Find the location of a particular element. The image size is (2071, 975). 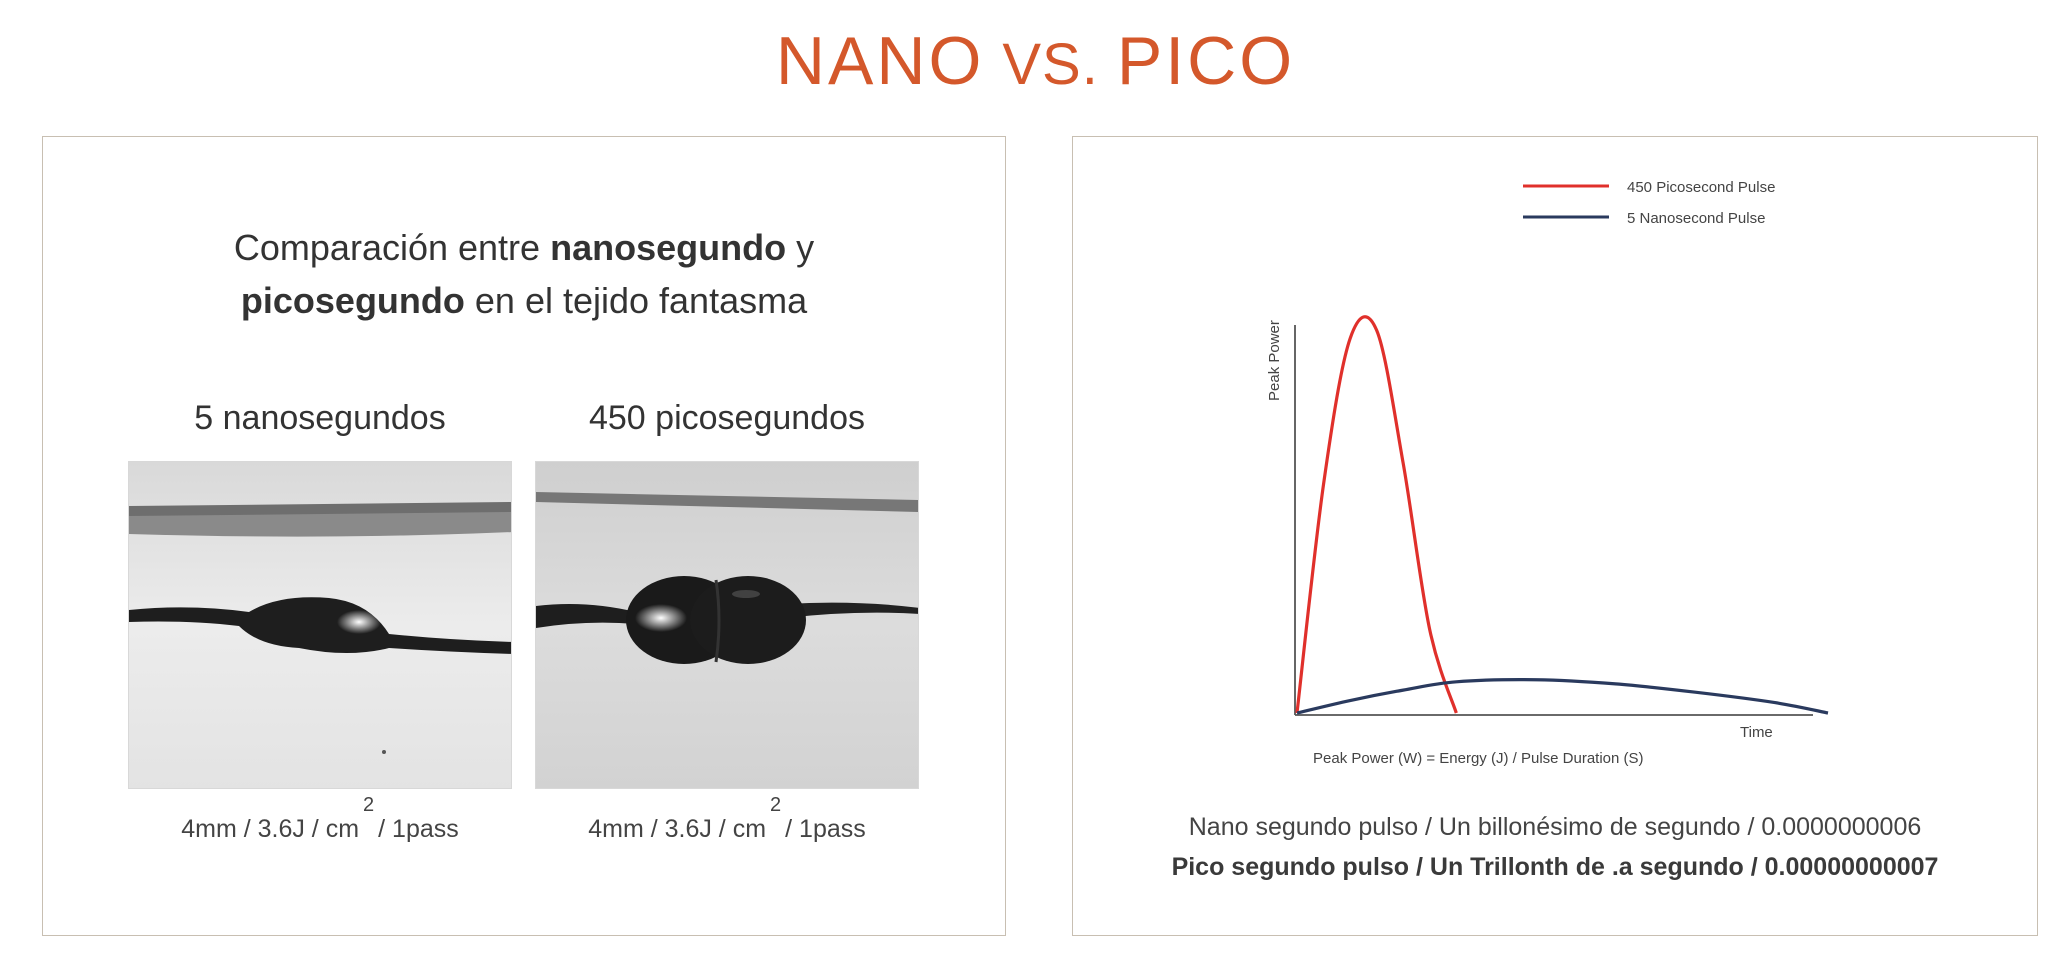

pico-spec: 4mm / 3.6J / cm2/ 1pass is located at coordinates (727, 819).